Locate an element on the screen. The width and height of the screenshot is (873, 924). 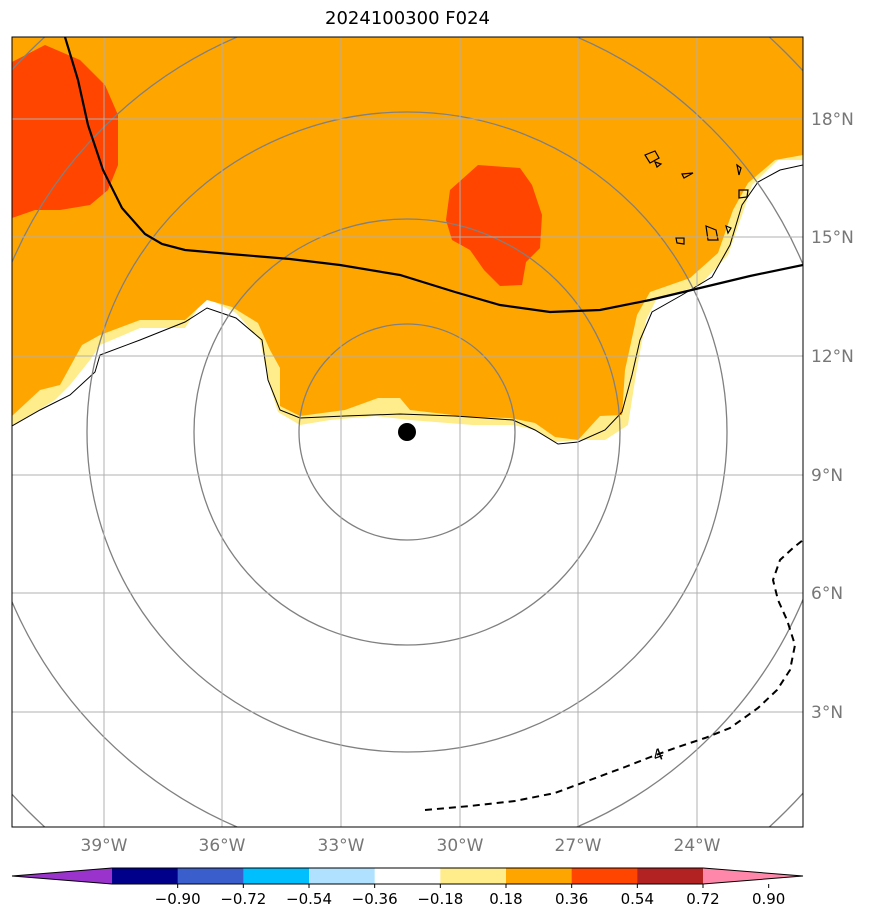
colorbar-outline is located at coordinates (407, 876).